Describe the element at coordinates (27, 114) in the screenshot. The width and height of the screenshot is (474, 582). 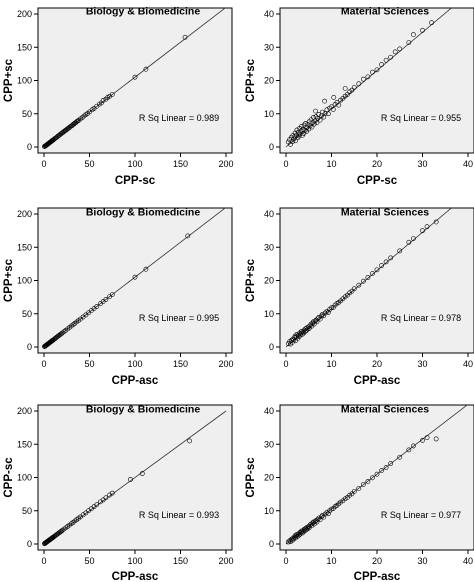
I see `y-tick-label: 50` at that location.